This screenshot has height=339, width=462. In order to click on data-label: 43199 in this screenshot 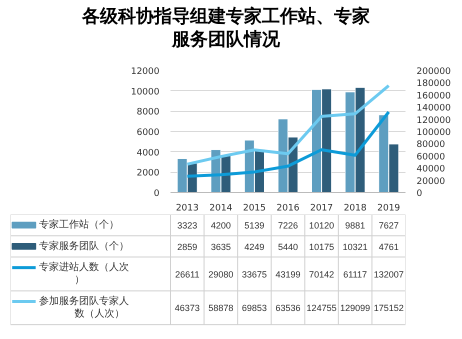, I will do `click(288, 274)`.